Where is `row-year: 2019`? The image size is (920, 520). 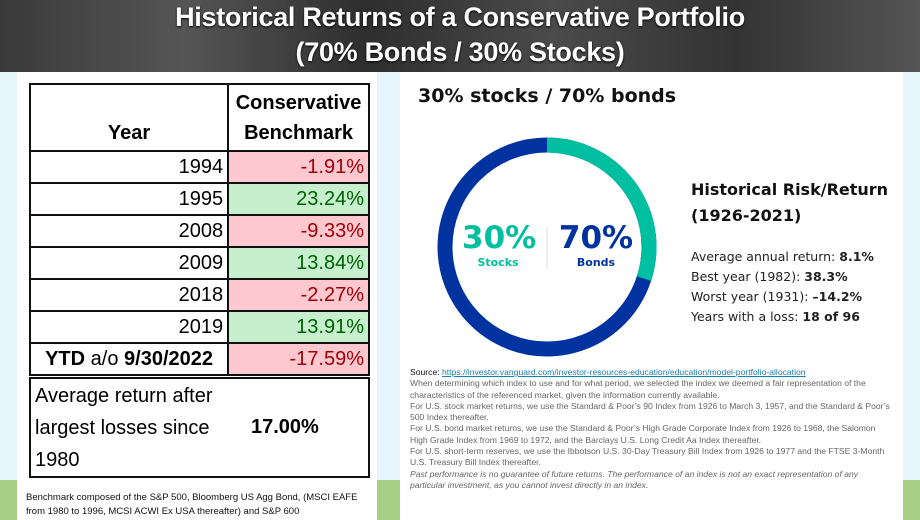
row-year: 2019 is located at coordinates (129, 327).